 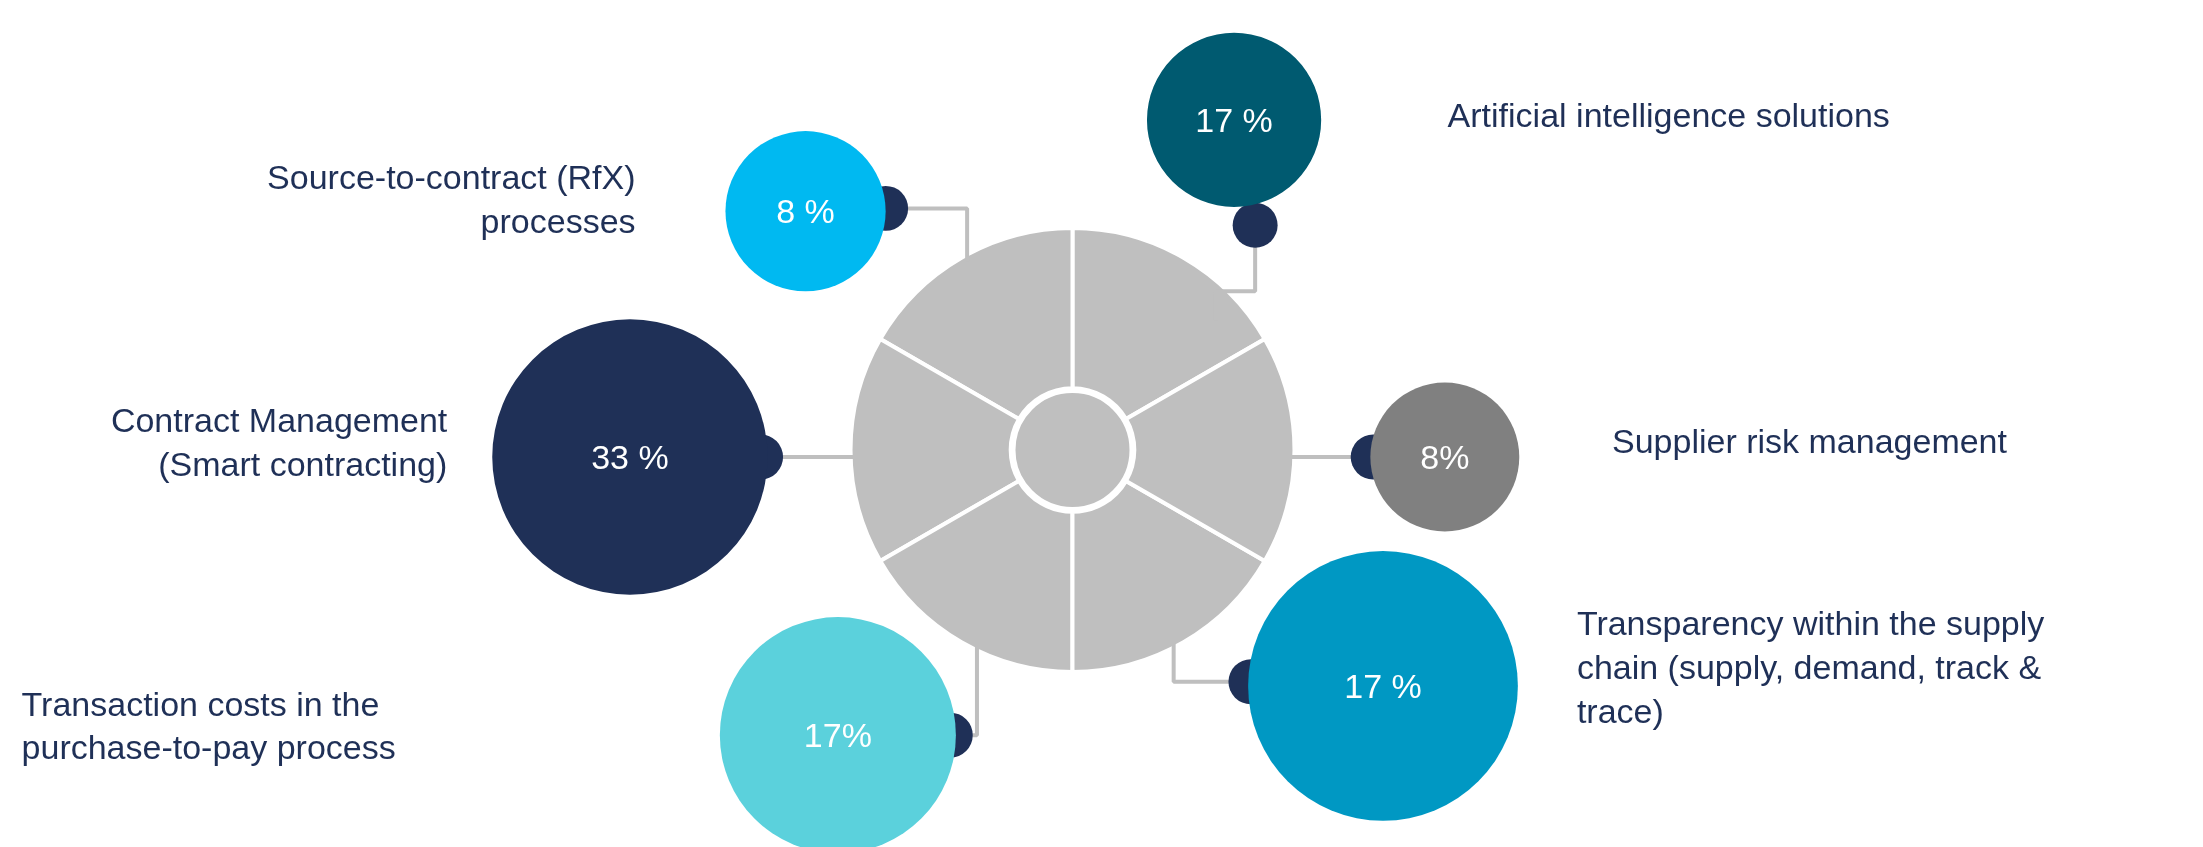 I want to click on category-label: Supplier risk management, so click(x=1810, y=440).